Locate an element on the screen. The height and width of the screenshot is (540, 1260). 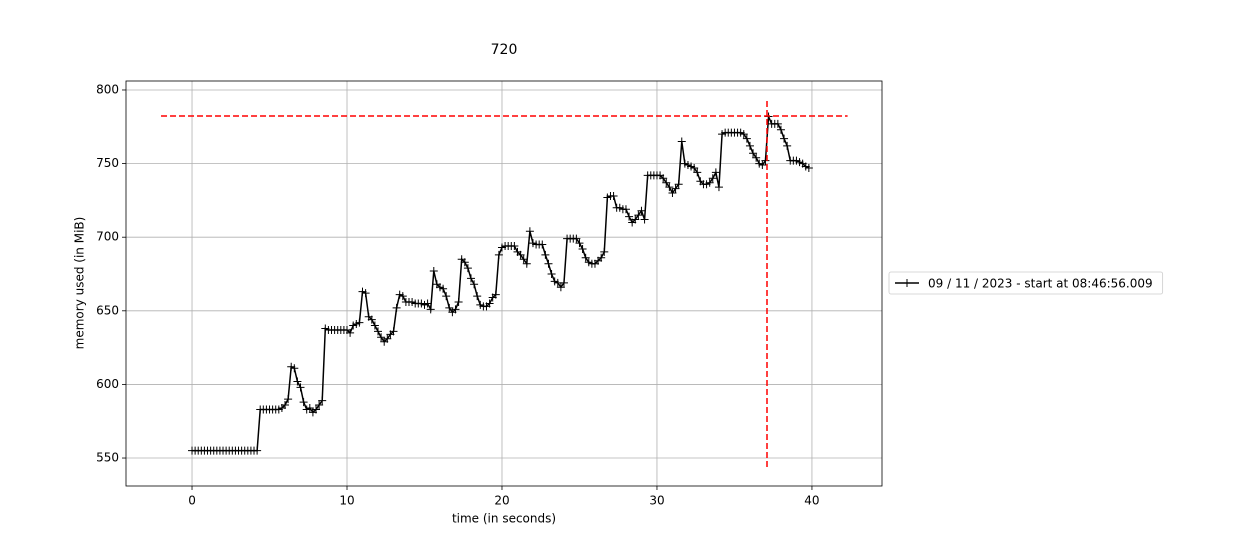
chart-title: 720 is located at coordinates (504, 50).